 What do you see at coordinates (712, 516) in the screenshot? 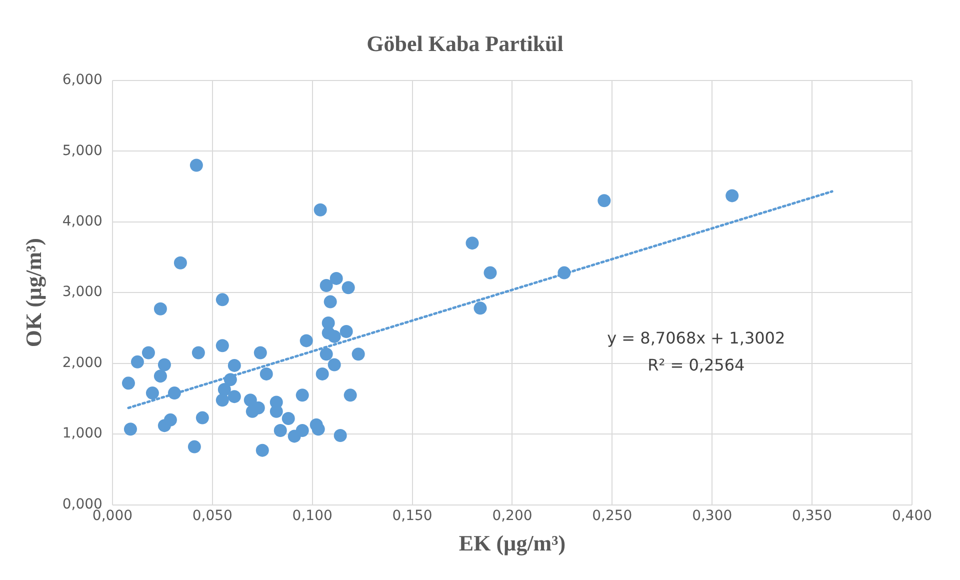
I see `x-tick-label: 0,300` at bounding box center [712, 516].